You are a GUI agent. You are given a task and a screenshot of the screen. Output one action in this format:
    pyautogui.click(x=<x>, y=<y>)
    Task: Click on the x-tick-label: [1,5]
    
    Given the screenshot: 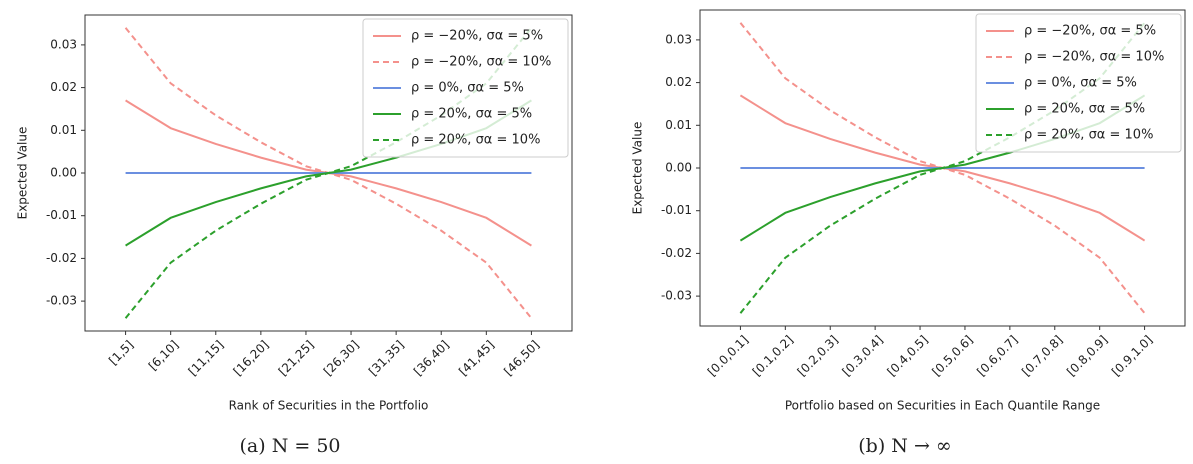 What is the action you would take?
    pyautogui.click(x=121, y=353)
    